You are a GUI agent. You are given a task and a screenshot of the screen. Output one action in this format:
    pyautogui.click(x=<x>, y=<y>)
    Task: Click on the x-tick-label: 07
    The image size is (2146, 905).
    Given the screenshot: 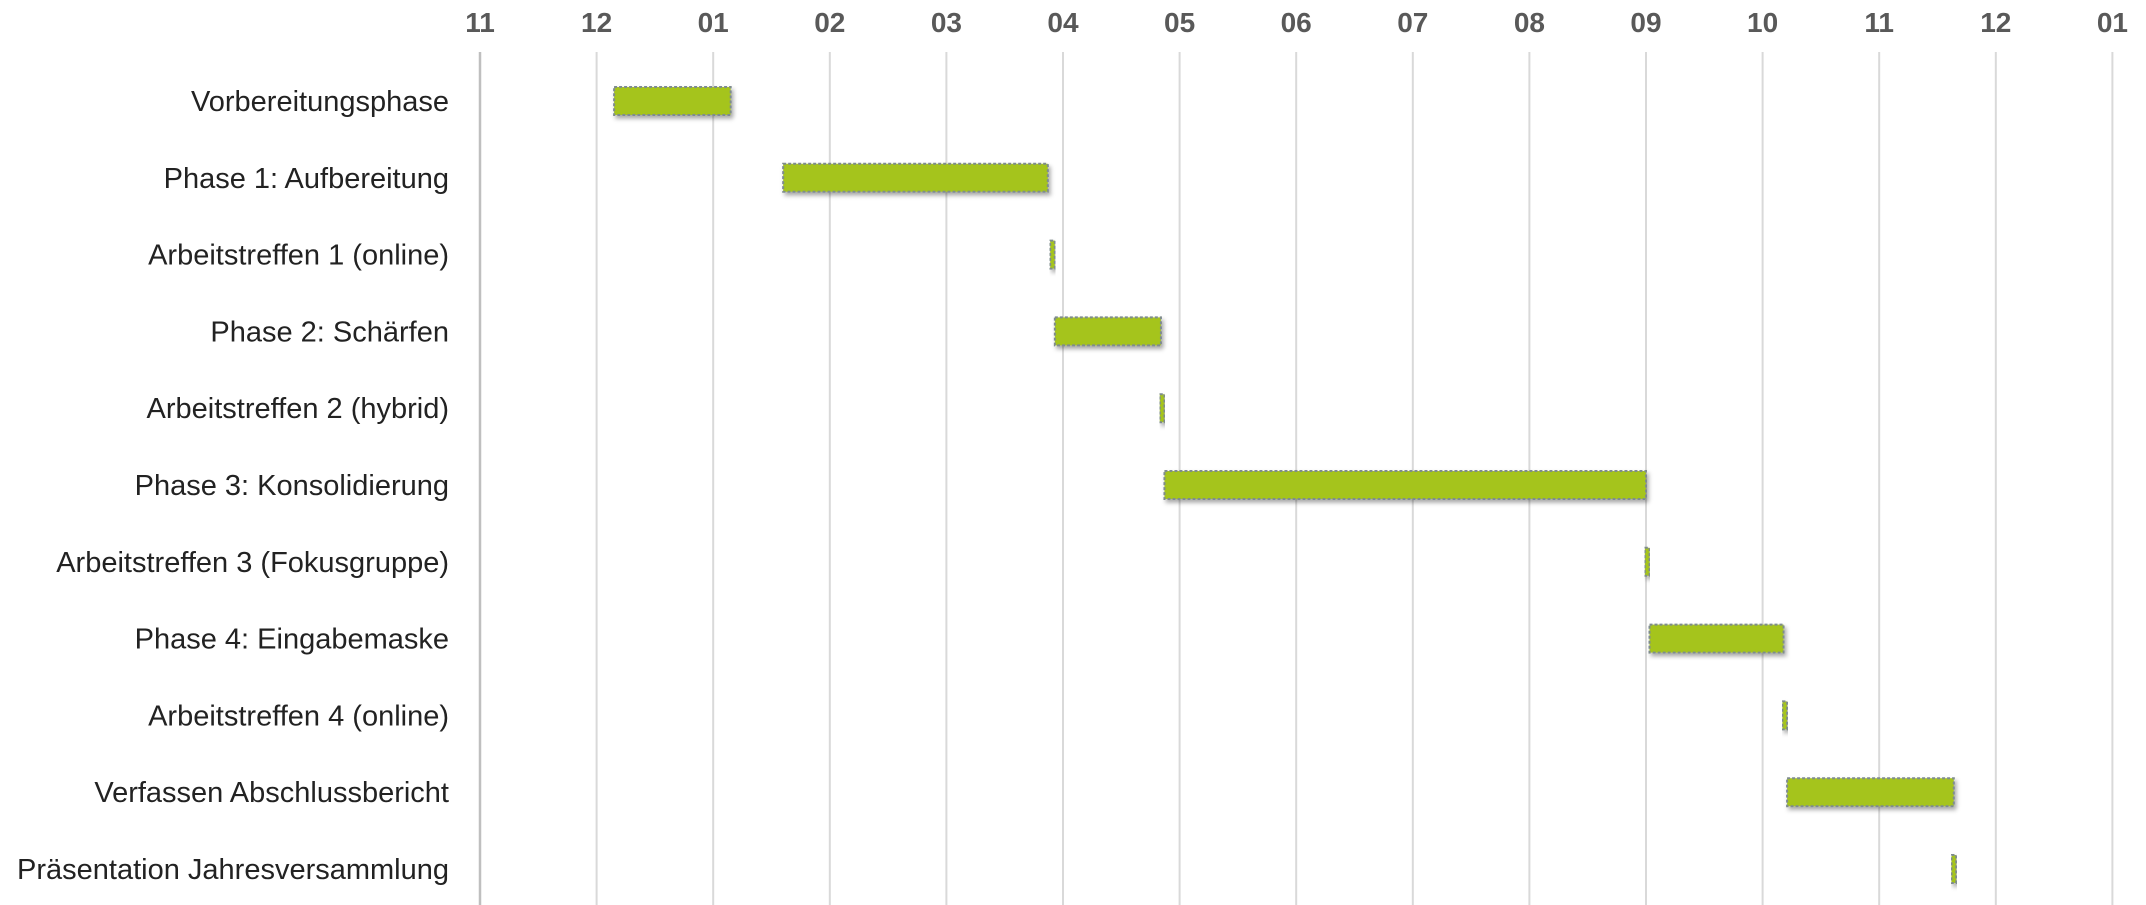 What is the action you would take?
    pyautogui.click(x=1412, y=22)
    